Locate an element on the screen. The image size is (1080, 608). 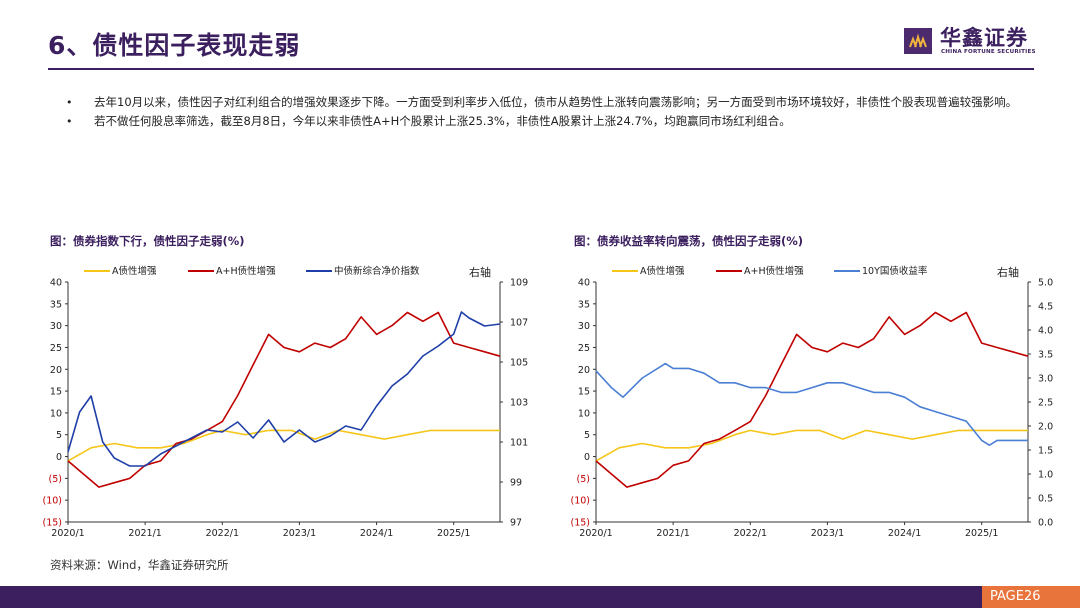
right-tick-label: 2.5 is located at coordinates (1045, 403).